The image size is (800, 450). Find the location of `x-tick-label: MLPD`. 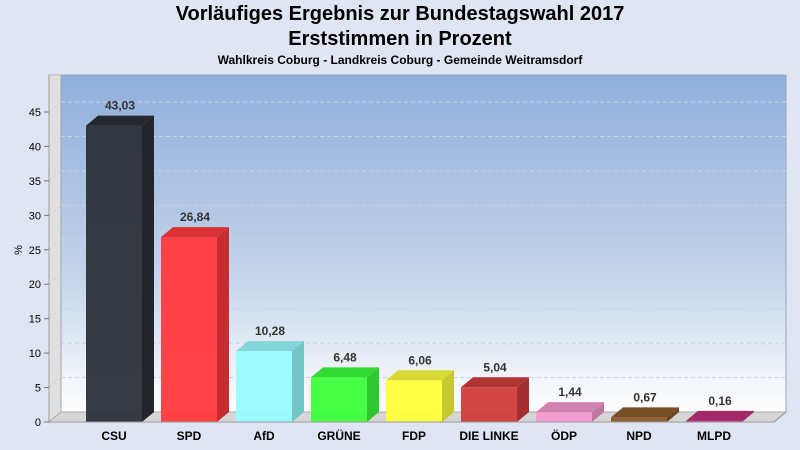

x-tick-label: MLPD is located at coordinates (714, 436).